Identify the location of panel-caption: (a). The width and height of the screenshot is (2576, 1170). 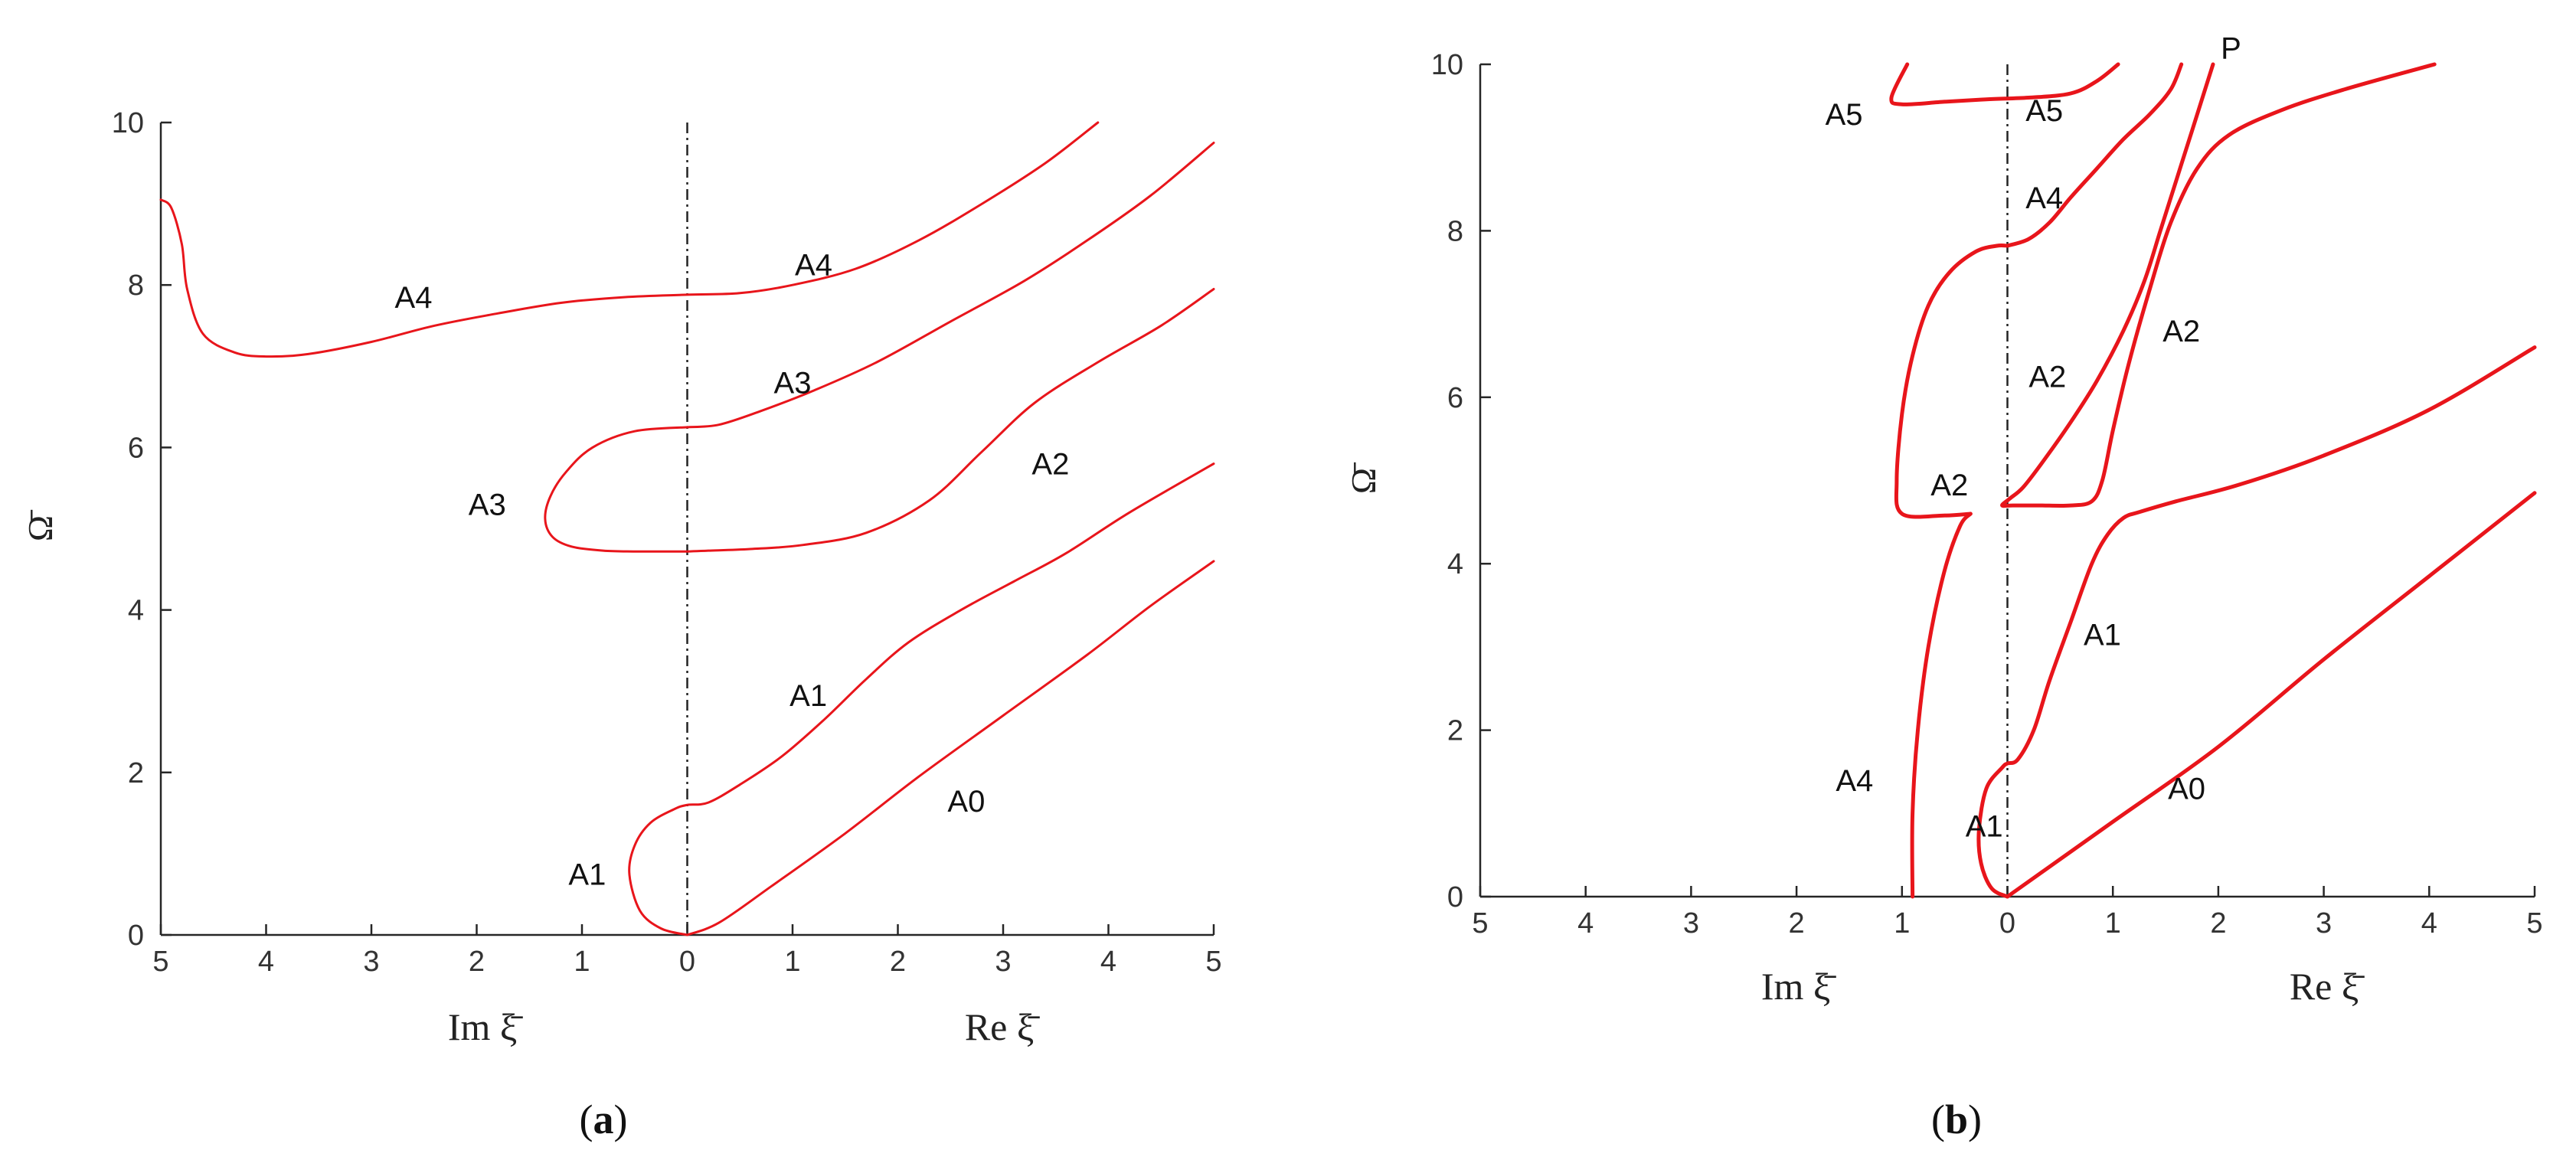
(604, 1119).